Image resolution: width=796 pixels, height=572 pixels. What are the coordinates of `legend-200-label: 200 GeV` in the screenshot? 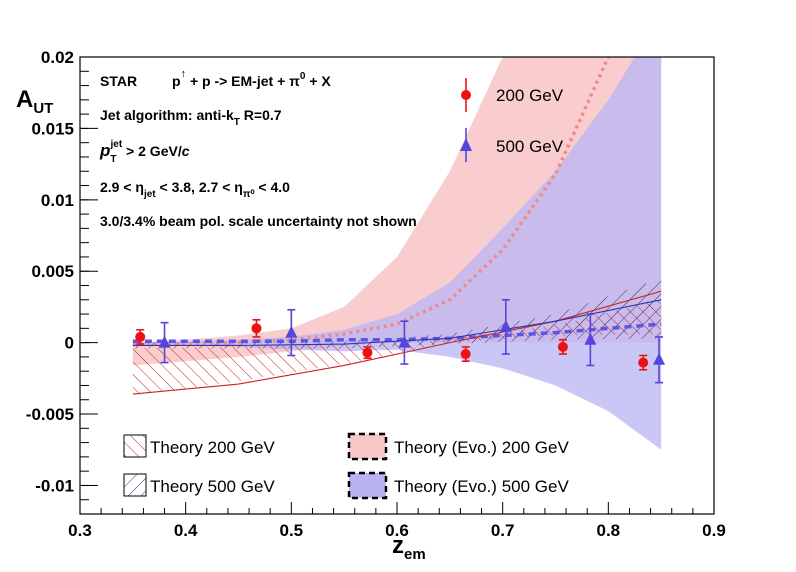 It's located at (530, 95).